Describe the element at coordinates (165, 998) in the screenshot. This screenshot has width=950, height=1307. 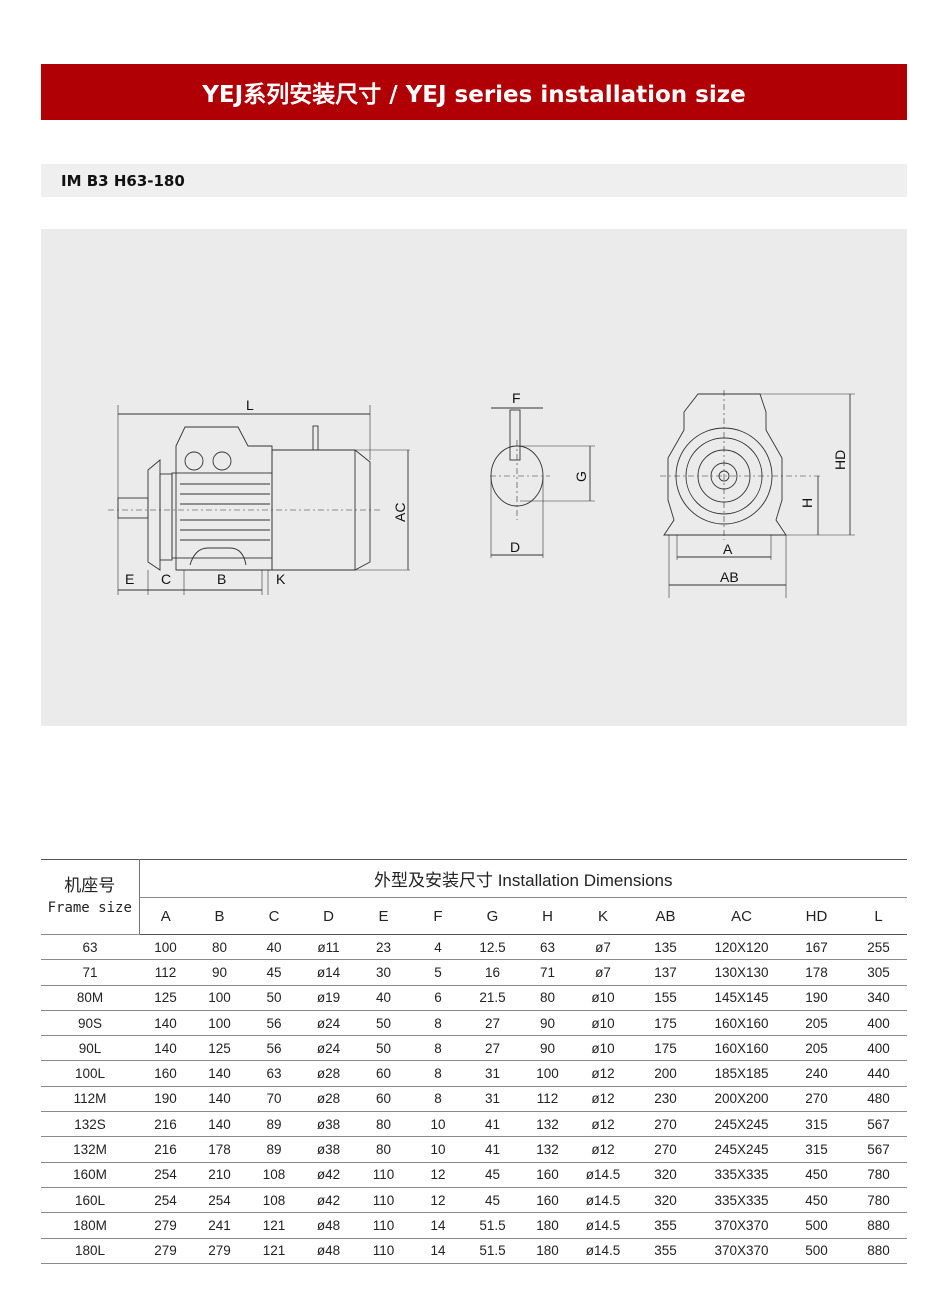
I see `dimension-cell-a: 125` at that location.